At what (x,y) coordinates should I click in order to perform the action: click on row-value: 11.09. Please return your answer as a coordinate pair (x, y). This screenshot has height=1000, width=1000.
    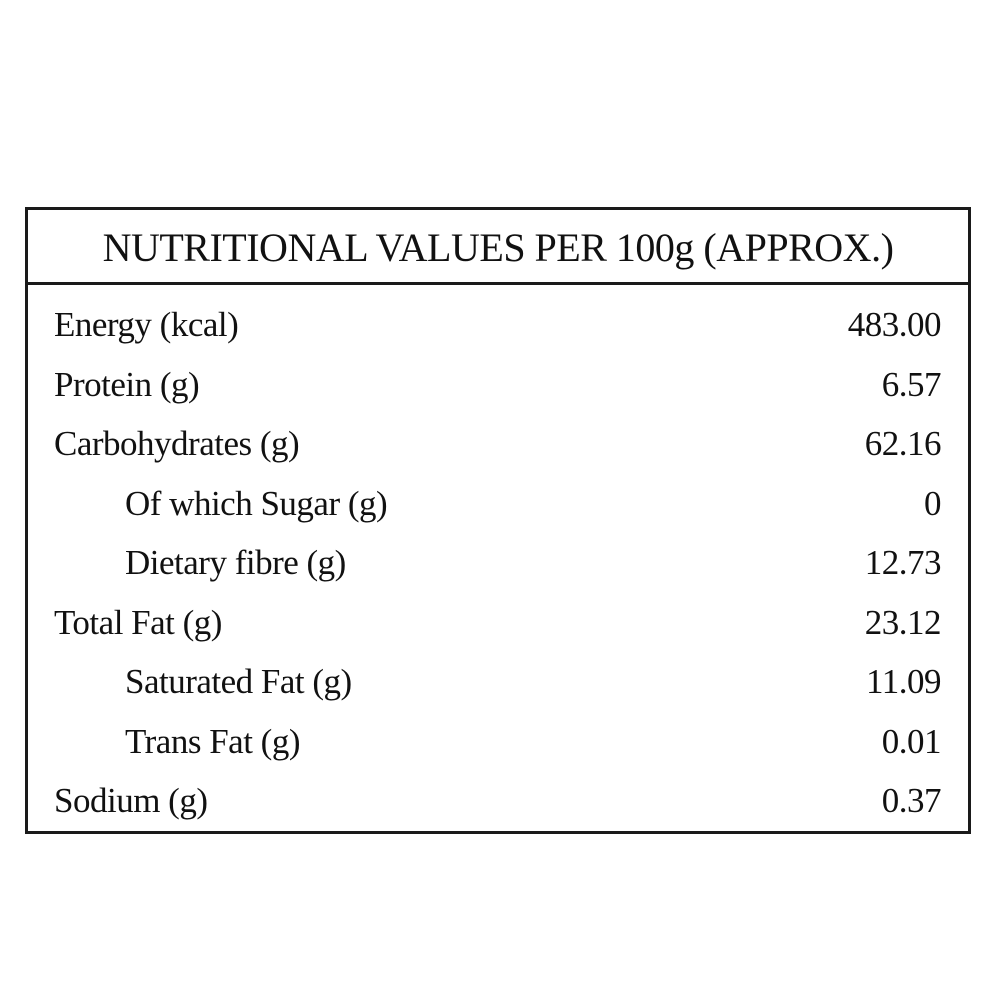
    Looking at the image, I should click on (903, 682).